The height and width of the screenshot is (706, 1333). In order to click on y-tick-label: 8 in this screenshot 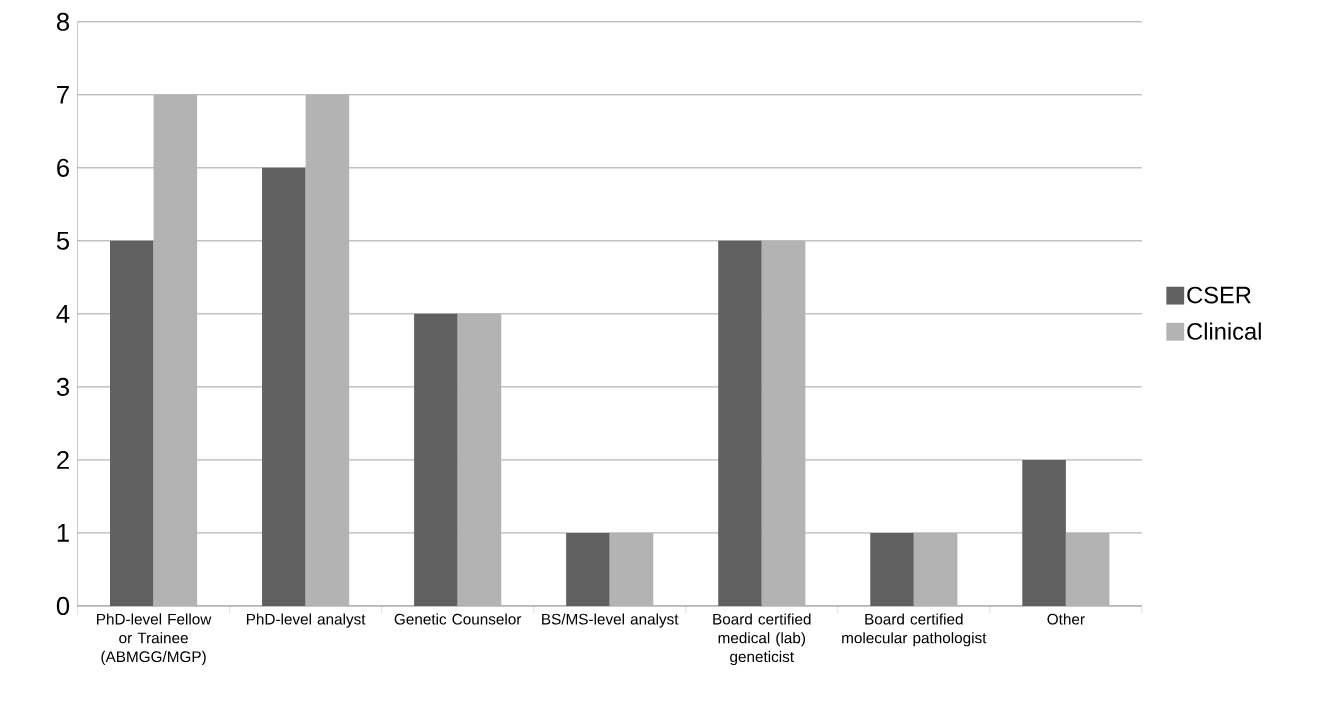, I will do `click(62, 21)`.